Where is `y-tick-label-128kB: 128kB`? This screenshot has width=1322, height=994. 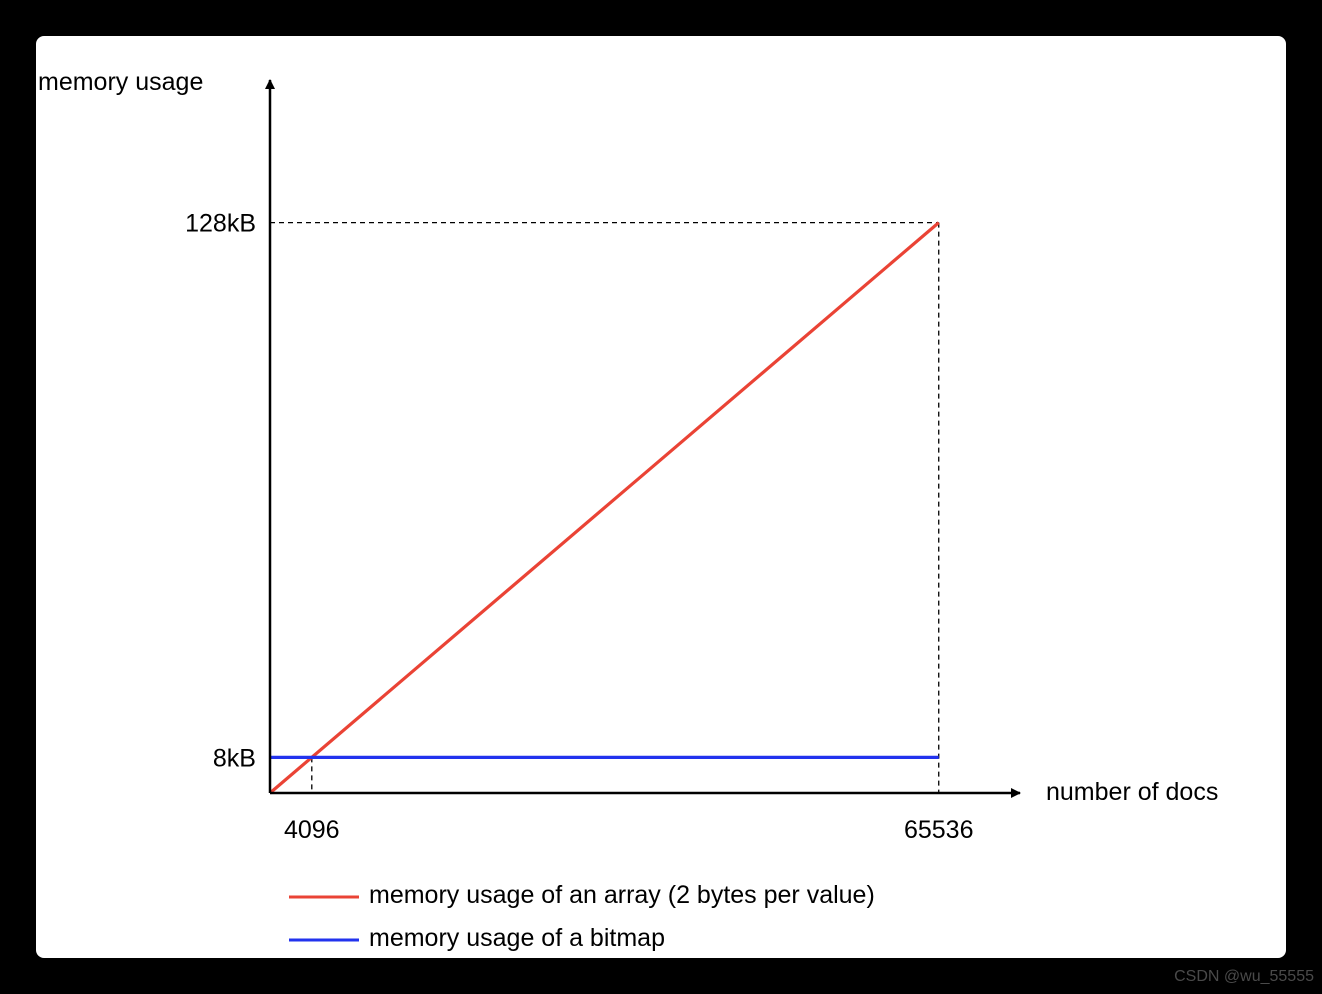
y-tick-label-128kB: 128kB is located at coordinates (220, 224).